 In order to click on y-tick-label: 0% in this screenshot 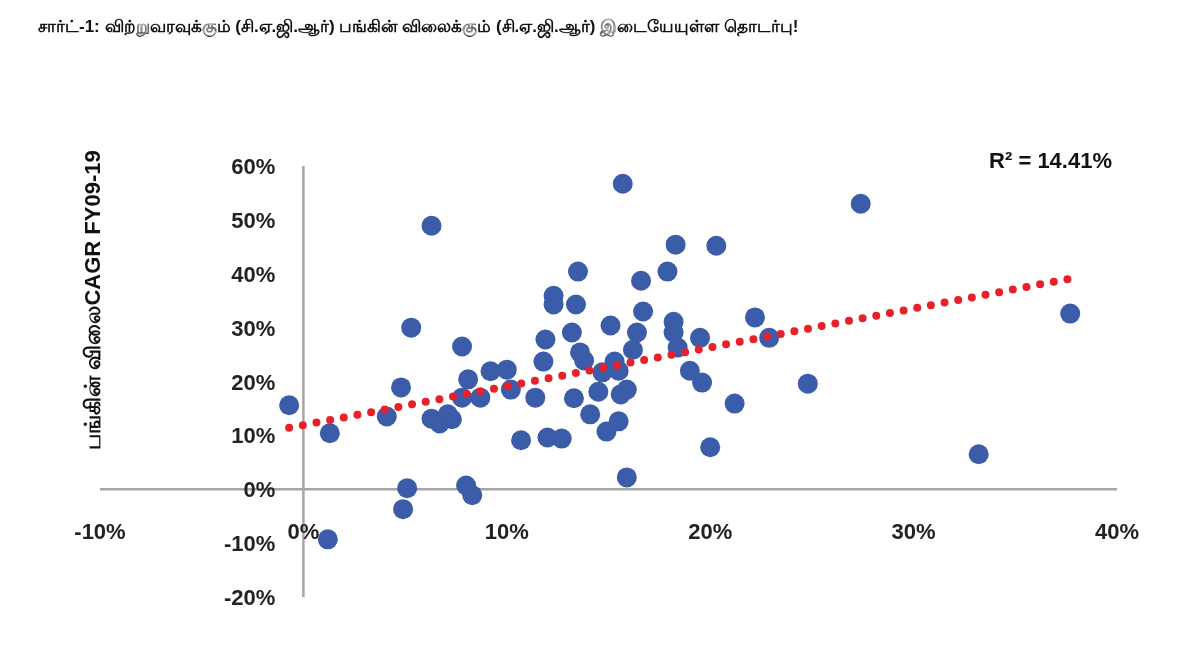, I will do `click(259, 490)`.